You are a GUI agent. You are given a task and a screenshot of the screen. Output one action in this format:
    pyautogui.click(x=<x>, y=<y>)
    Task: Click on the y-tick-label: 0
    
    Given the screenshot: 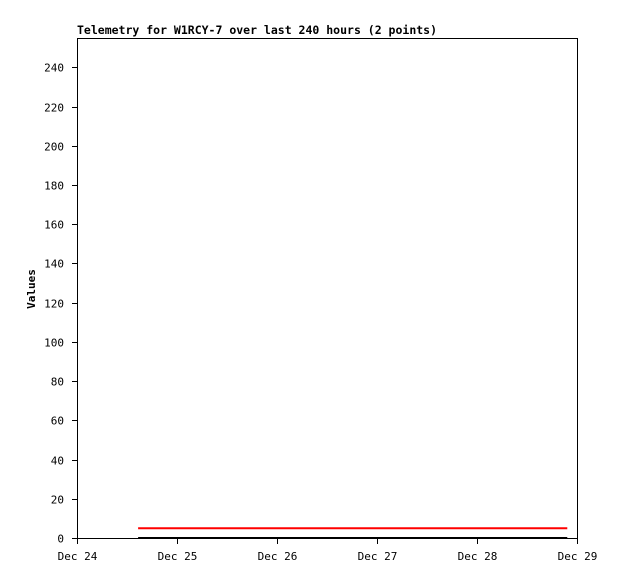 What is the action you would take?
    pyautogui.click(x=60, y=539)
    